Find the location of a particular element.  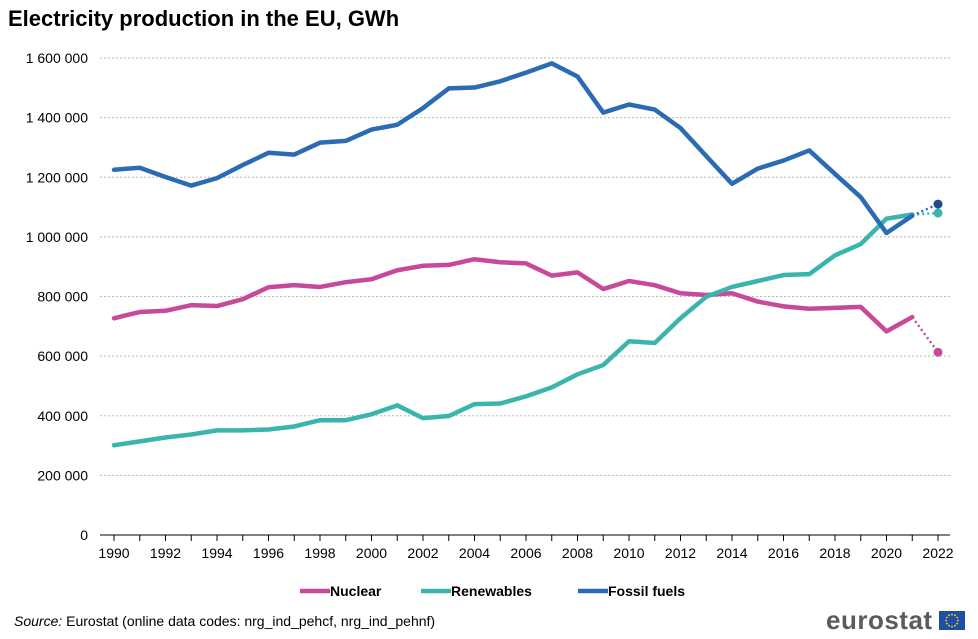

eurostat-logo: eurostat is located at coordinates (895, 620).